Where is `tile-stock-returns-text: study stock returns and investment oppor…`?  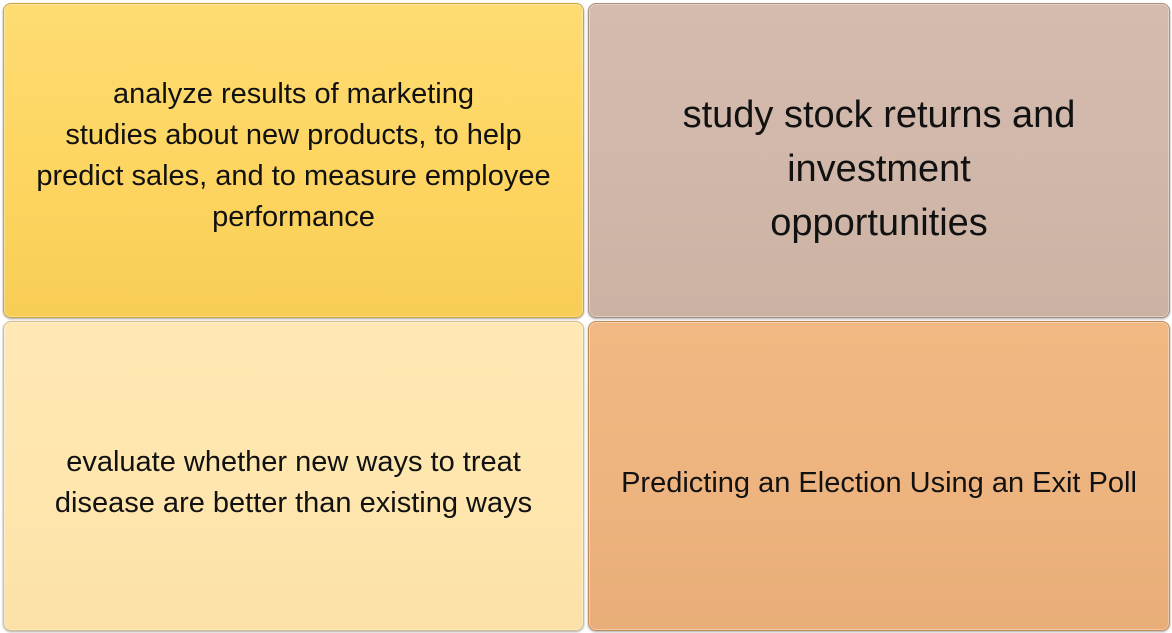 tile-stock-returns-text: study stock returns and investment oppor… is located at coordinates (879, 169).